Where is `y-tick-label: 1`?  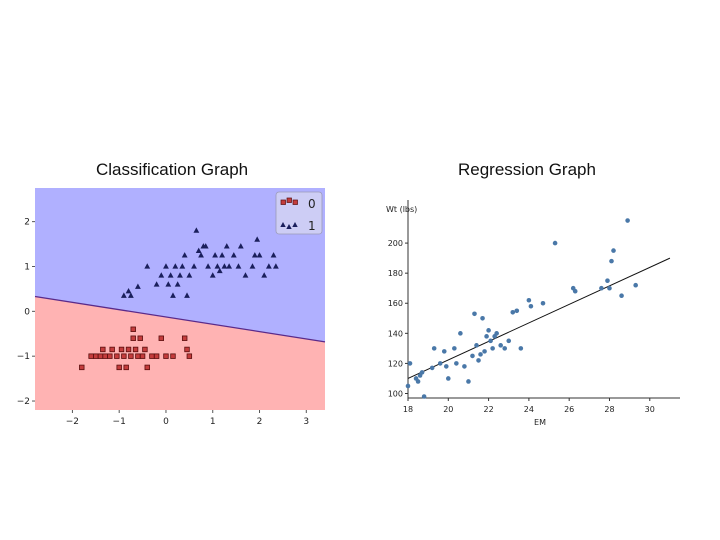
y-tick-label: 1 is located at coordinates (27, 267).